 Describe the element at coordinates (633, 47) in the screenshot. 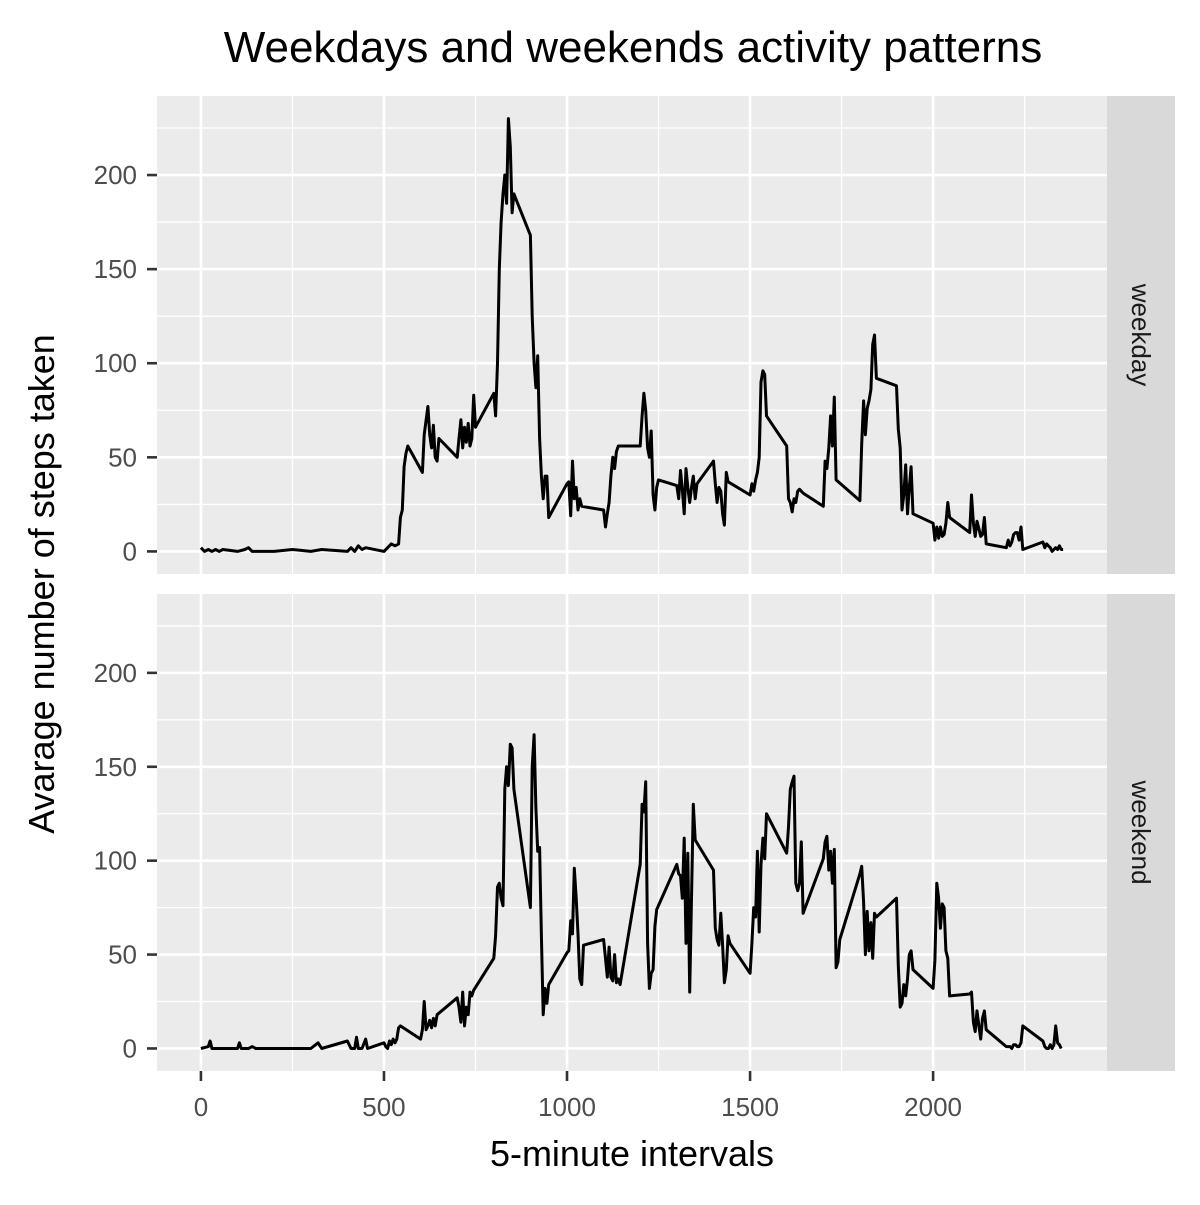

I see `chart-title: Weekdays and weekends activity patterns` at that location.